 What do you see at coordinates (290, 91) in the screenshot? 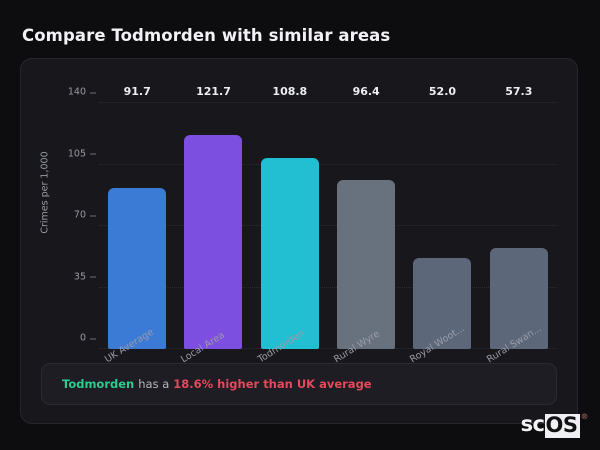
I see `bar-value-label: 108.8` at bounding box center [290, 91].